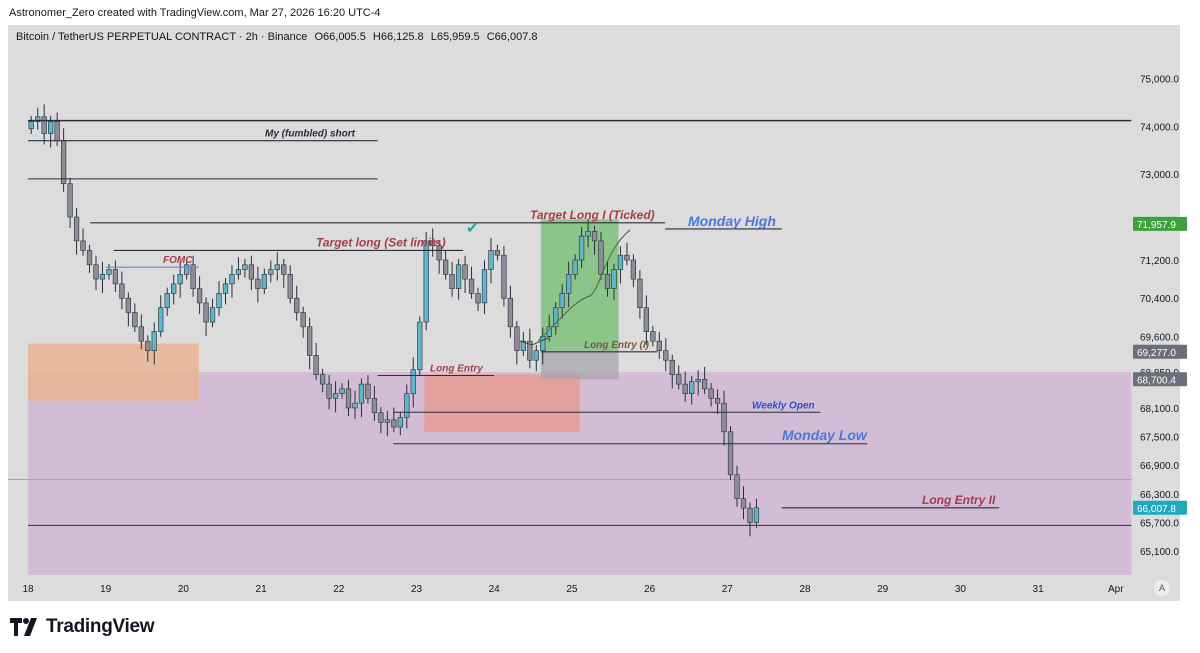 This screenshot has height=653, width=1200. What do you see at coordinates (1159, 409) in the screenshot?
I see `y-tick-label: 68,100.0` at bounding box center [1159, 409].